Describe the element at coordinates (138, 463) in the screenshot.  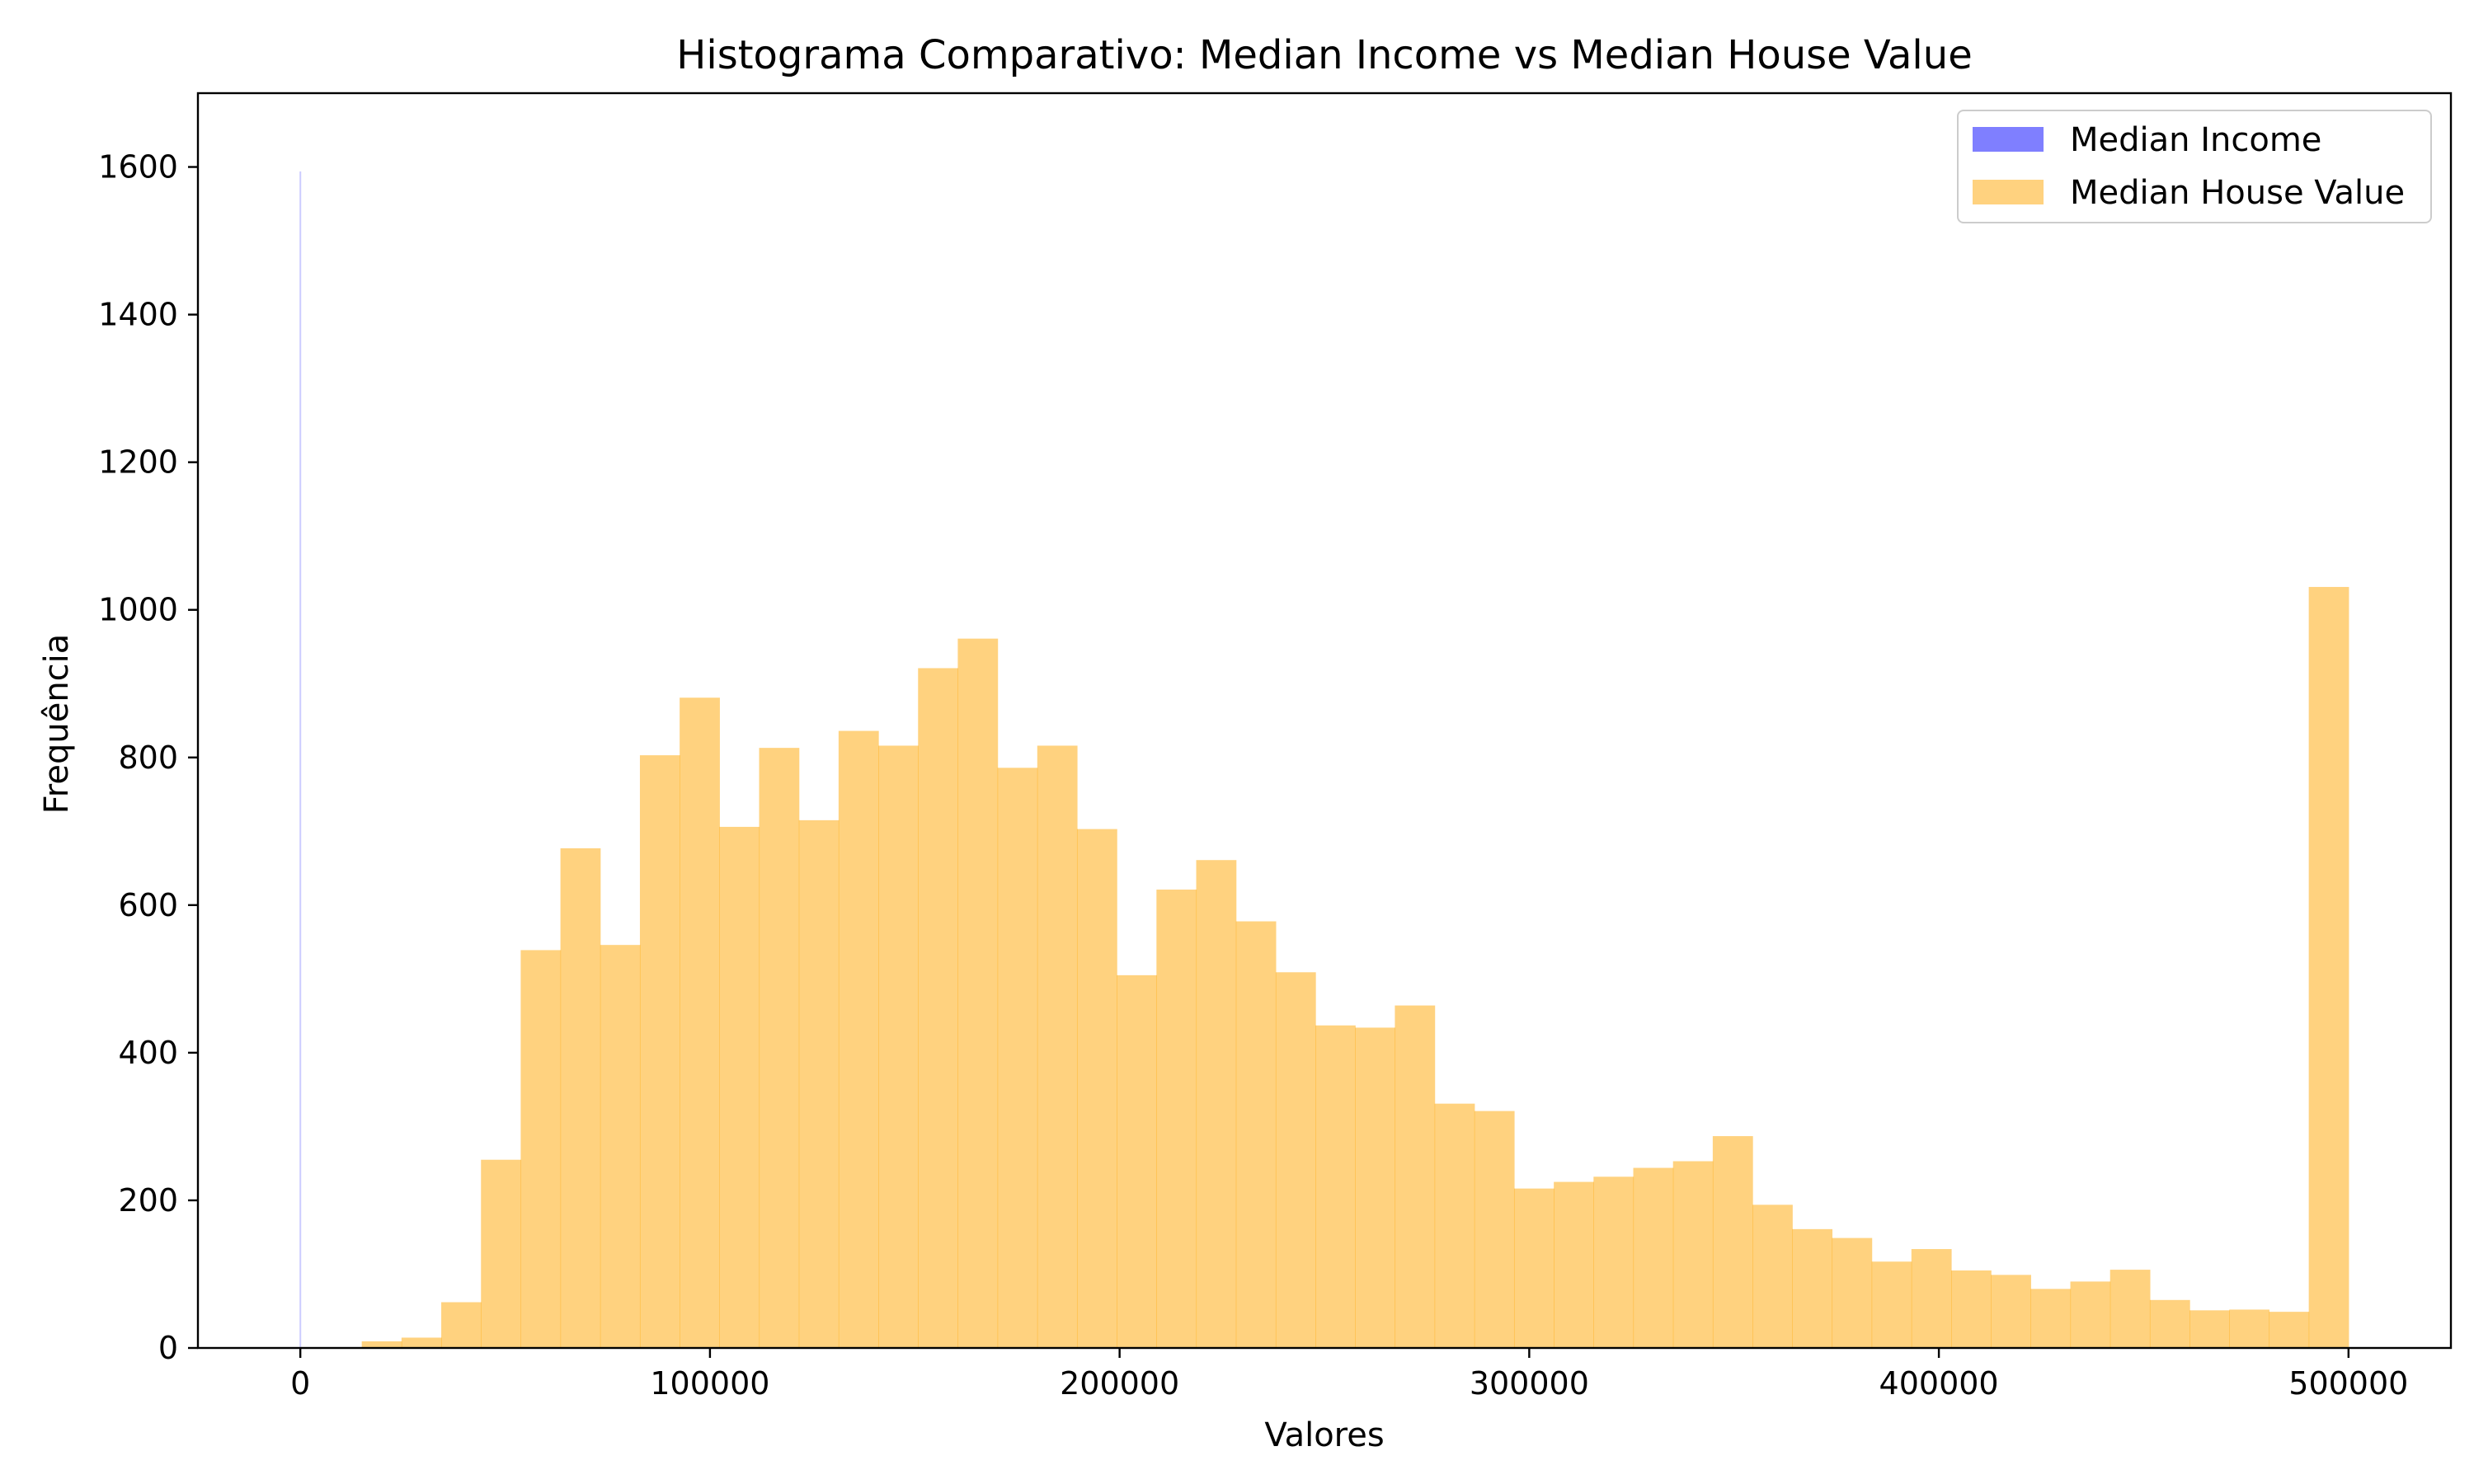
I see `y-tick-label: 1200` at that location.